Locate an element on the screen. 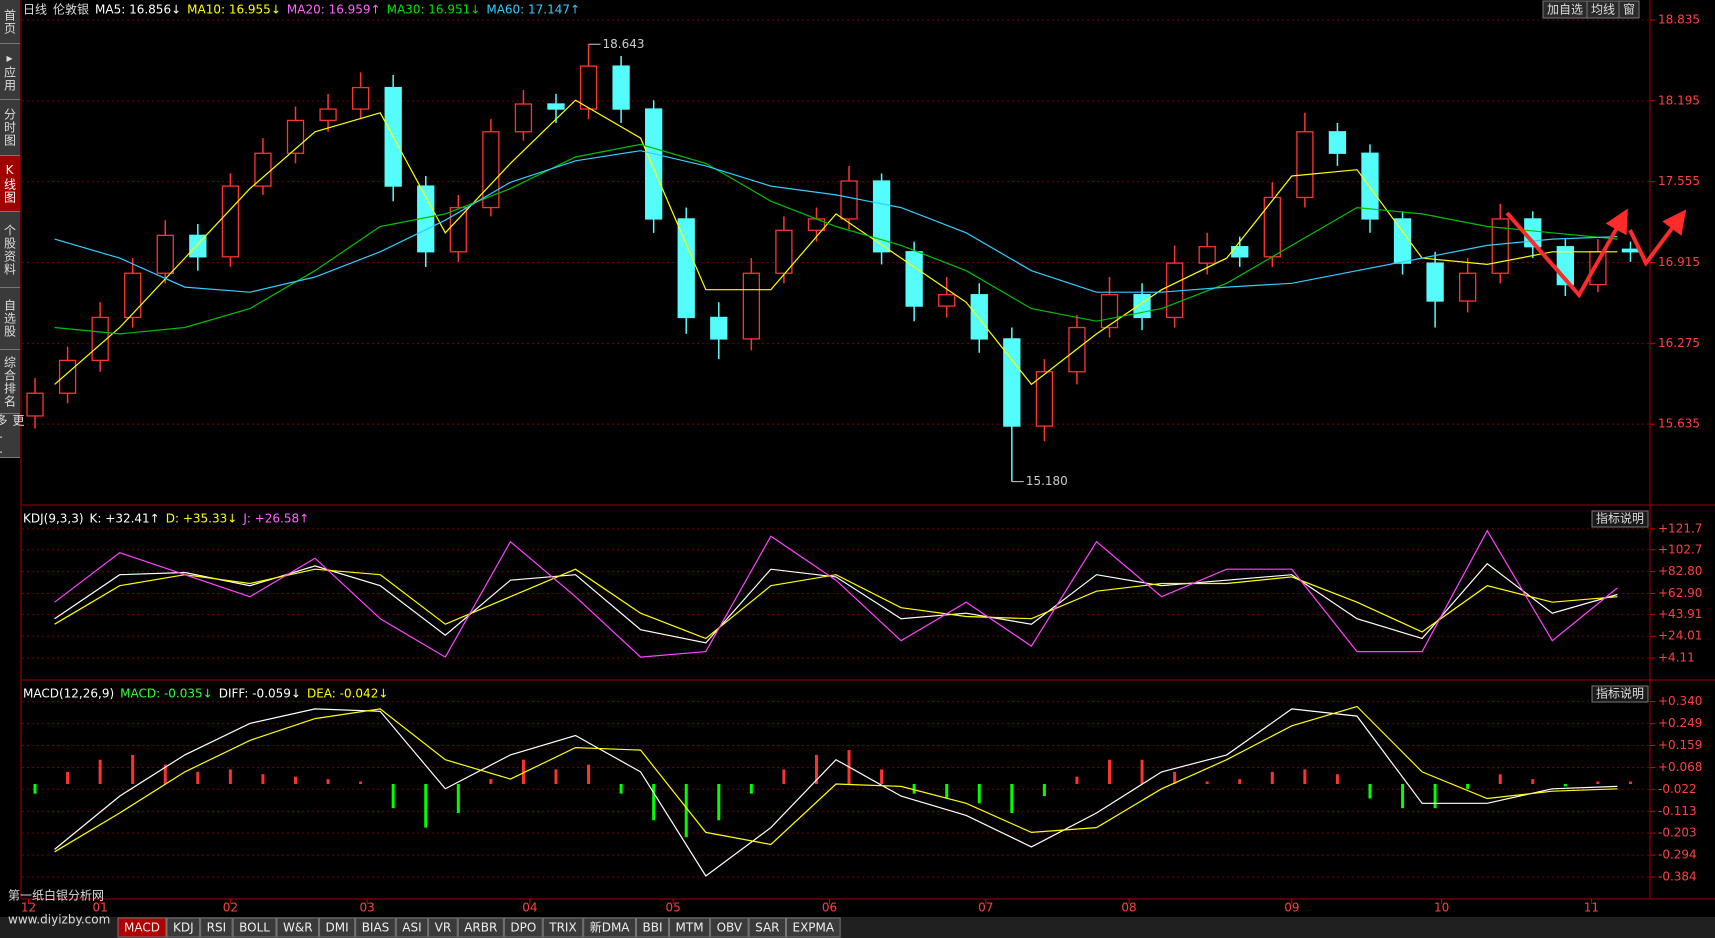 The height and width of the screenshot is (938, 1715). tab-label: BBI is located at coordinates (653, 928).